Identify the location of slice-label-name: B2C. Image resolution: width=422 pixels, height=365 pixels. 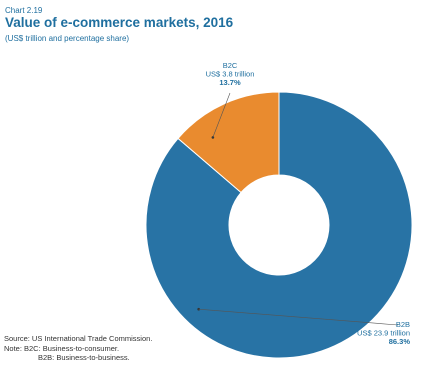
(230, 65).